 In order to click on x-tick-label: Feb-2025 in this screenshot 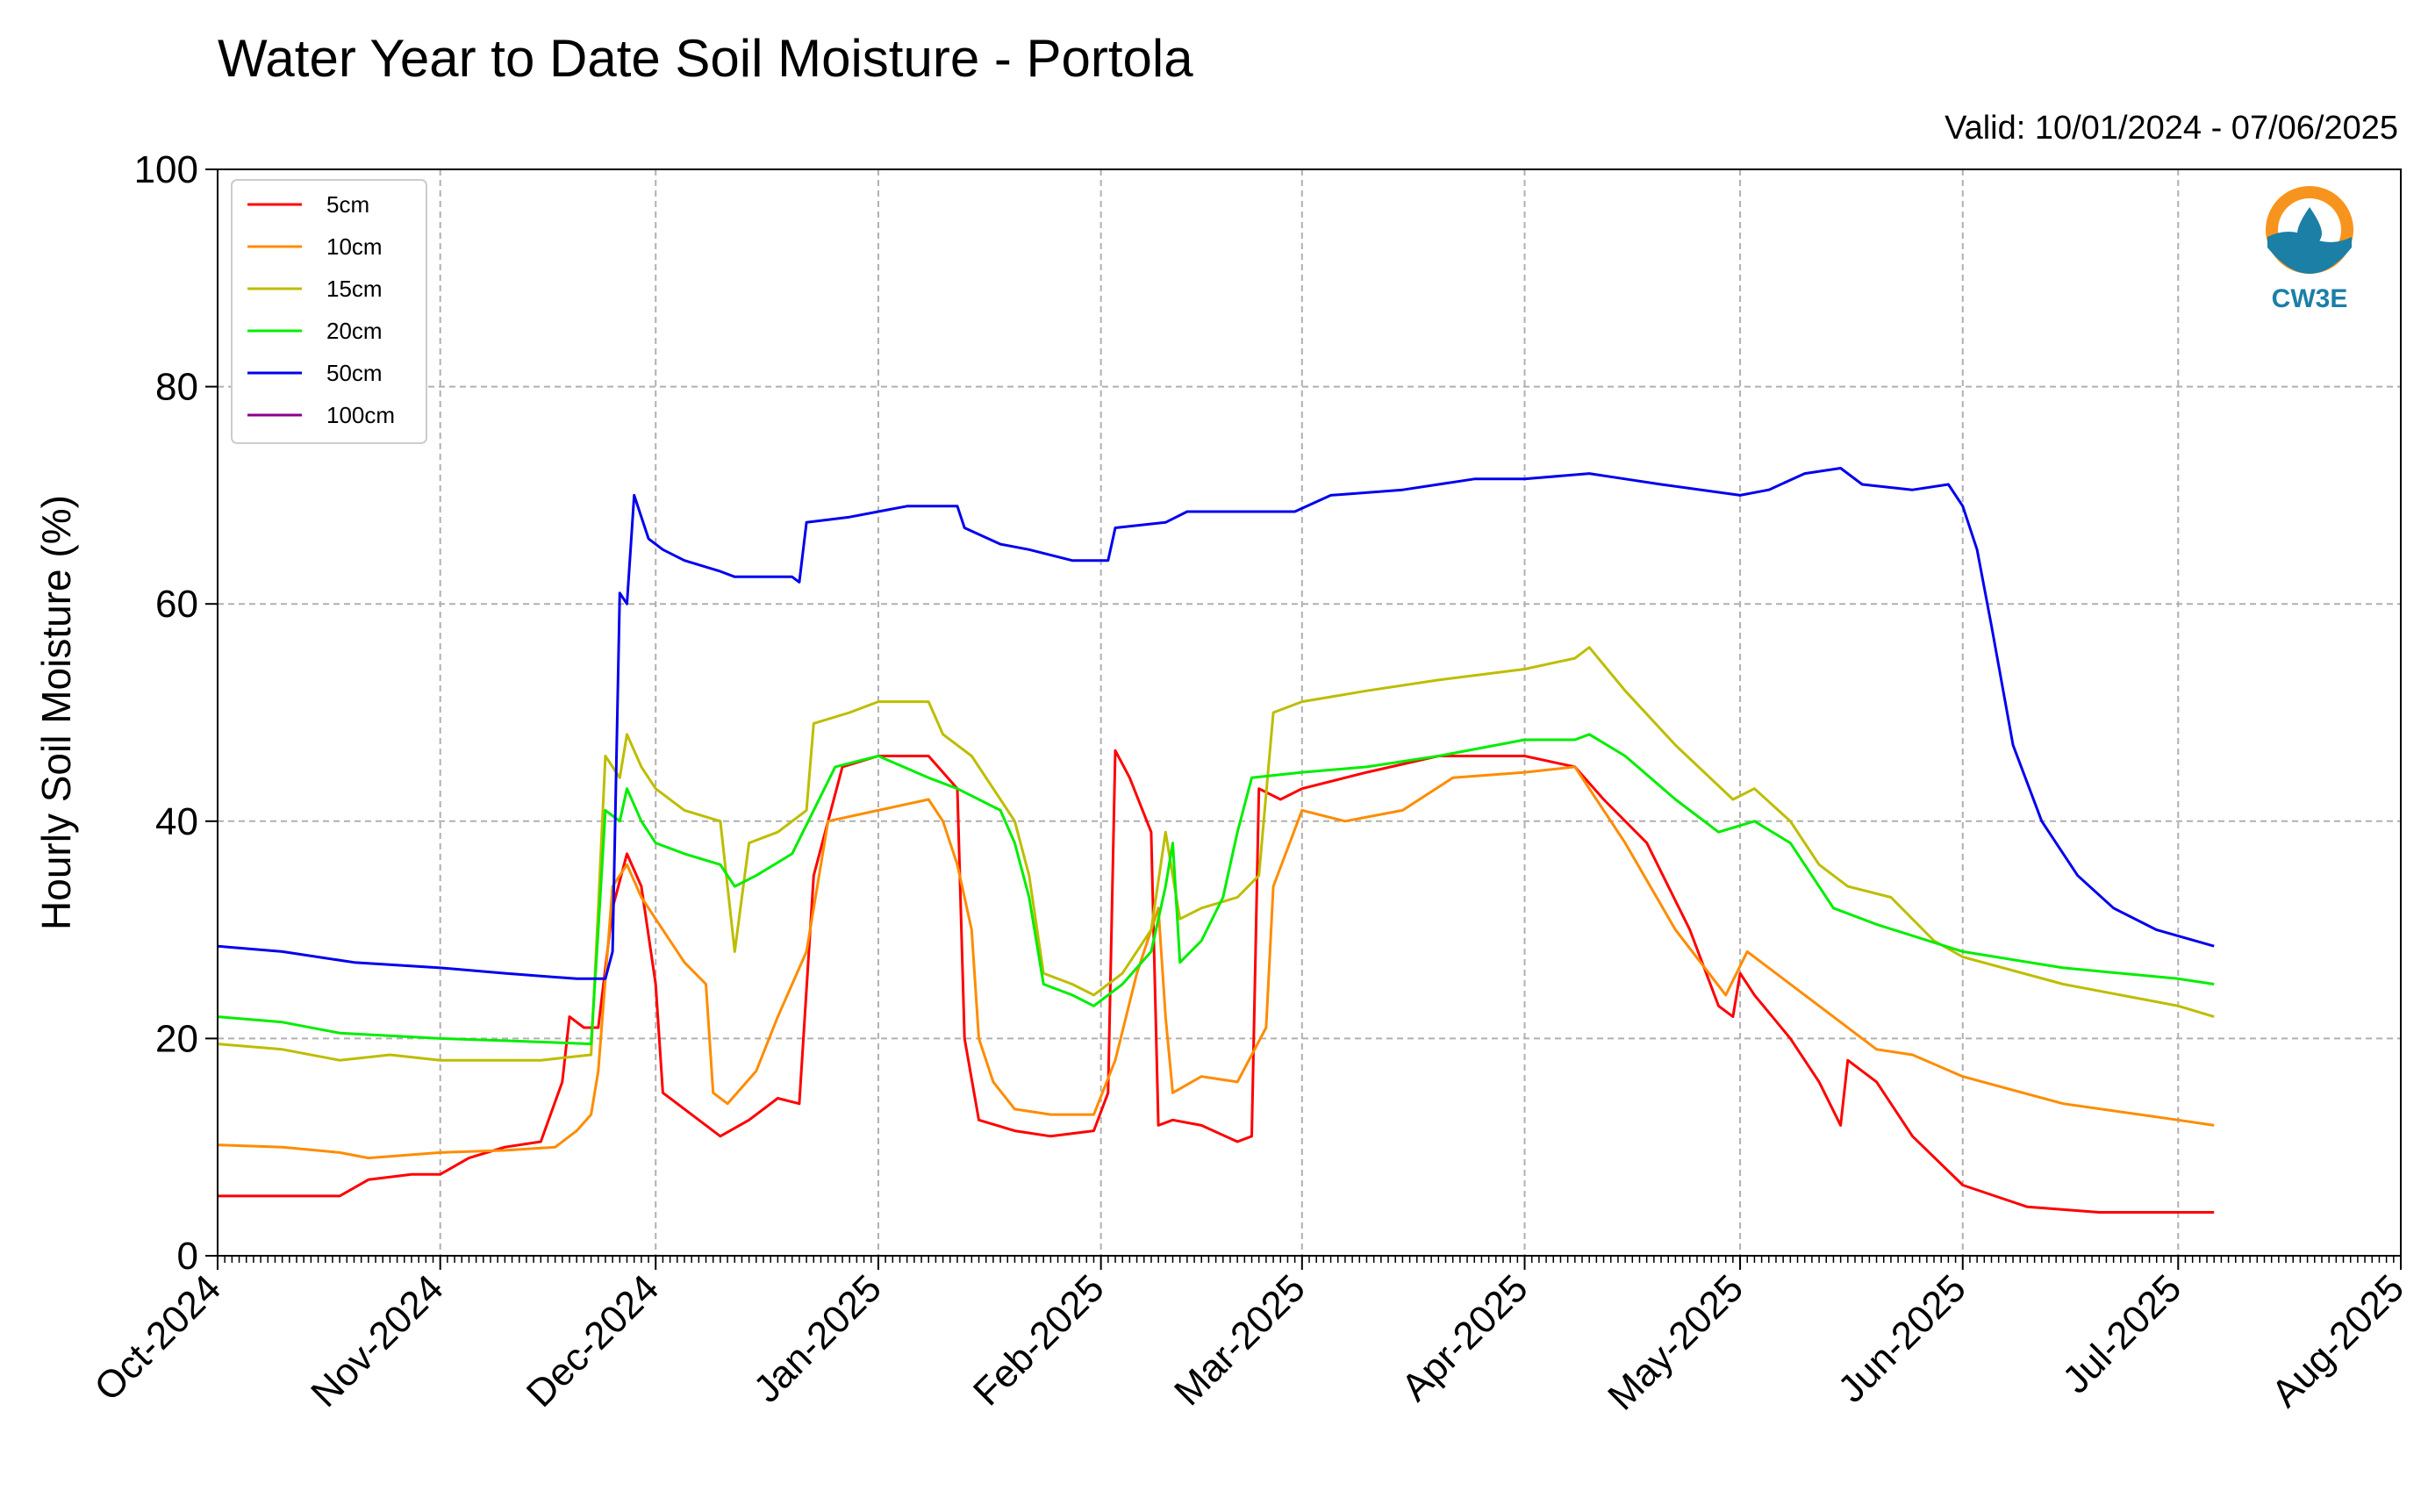, I will do `click(1039, 1340)`.